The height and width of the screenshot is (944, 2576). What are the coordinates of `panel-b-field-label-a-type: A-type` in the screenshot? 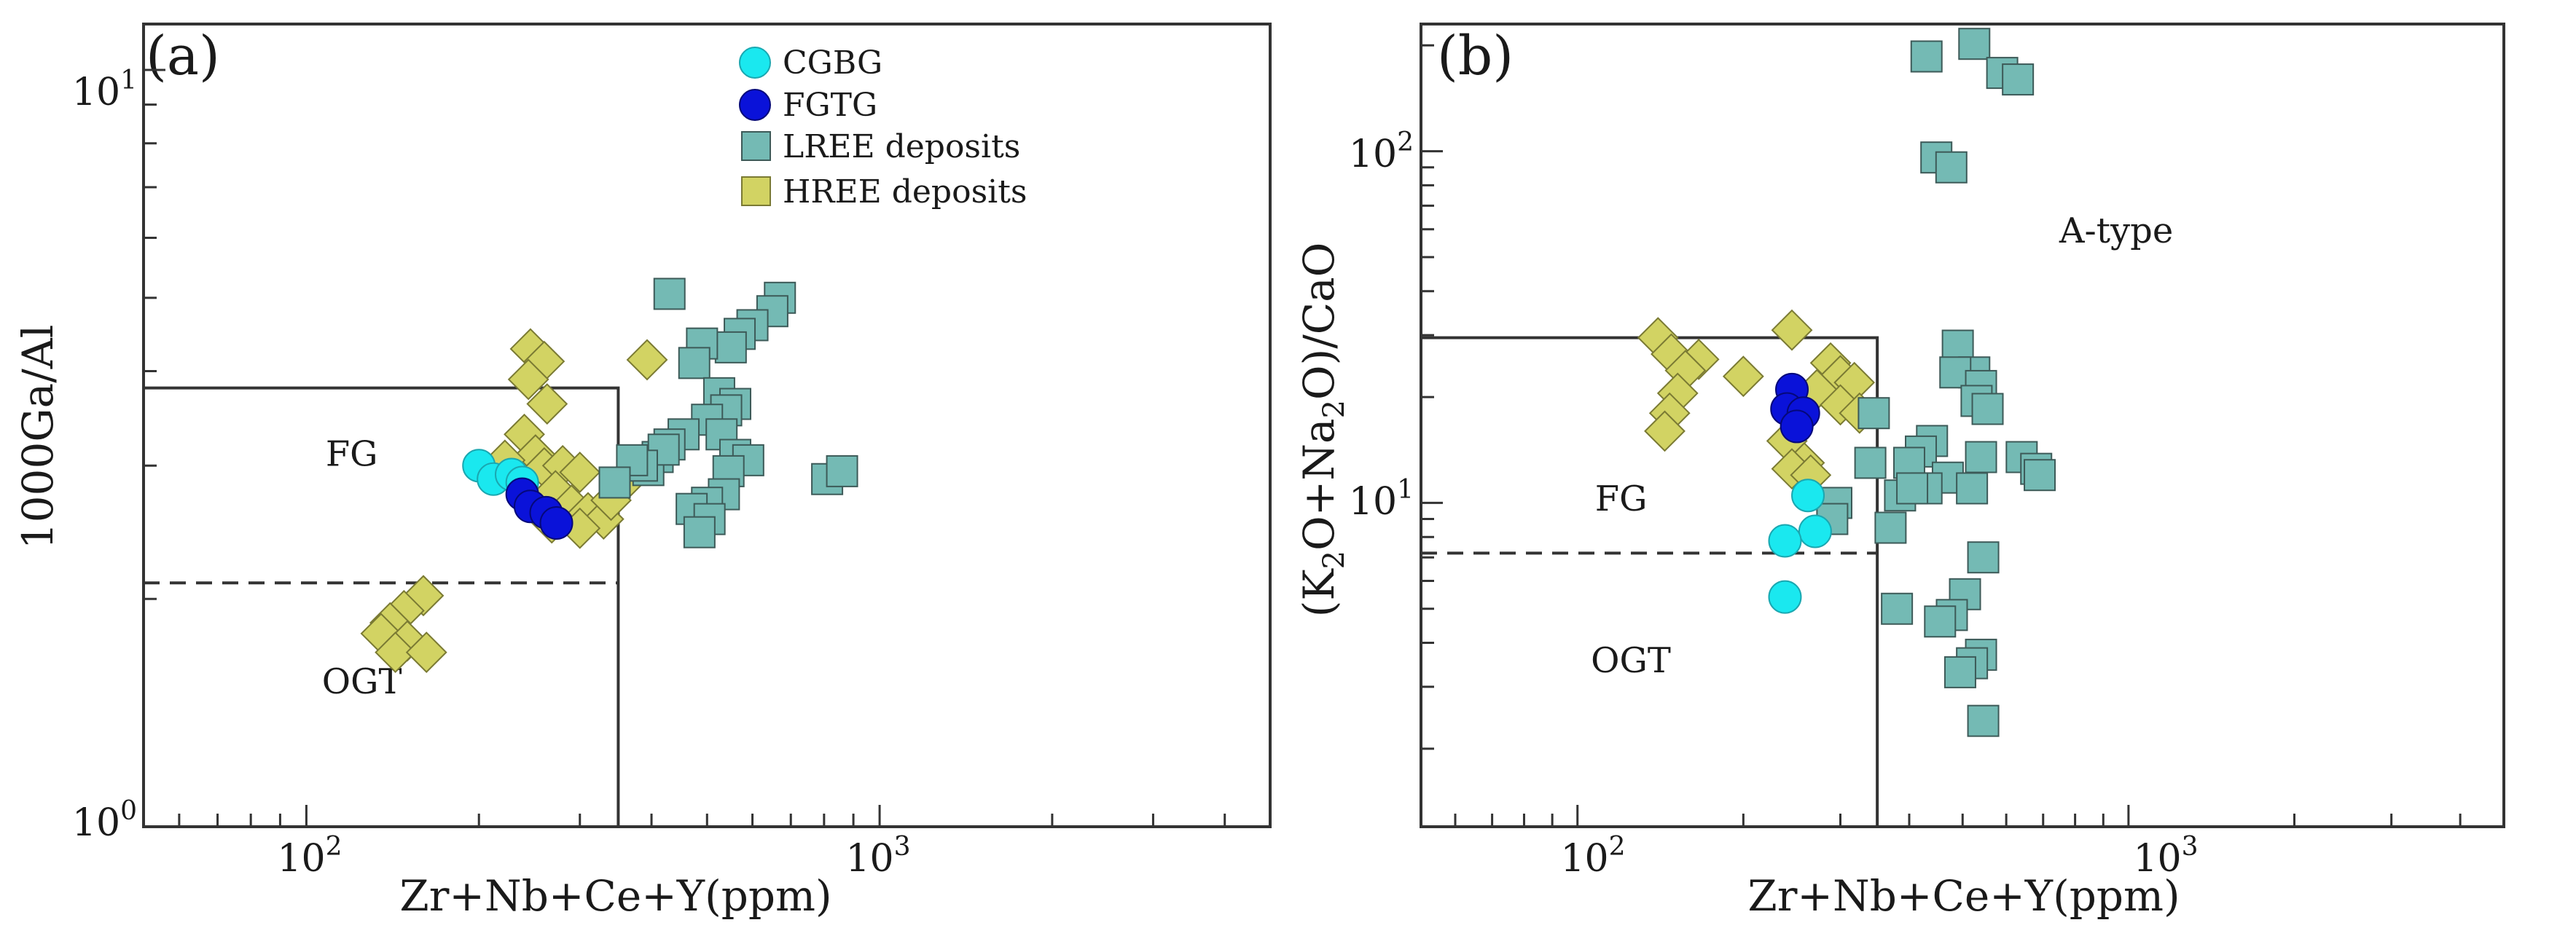 It's located at (2116, 231).